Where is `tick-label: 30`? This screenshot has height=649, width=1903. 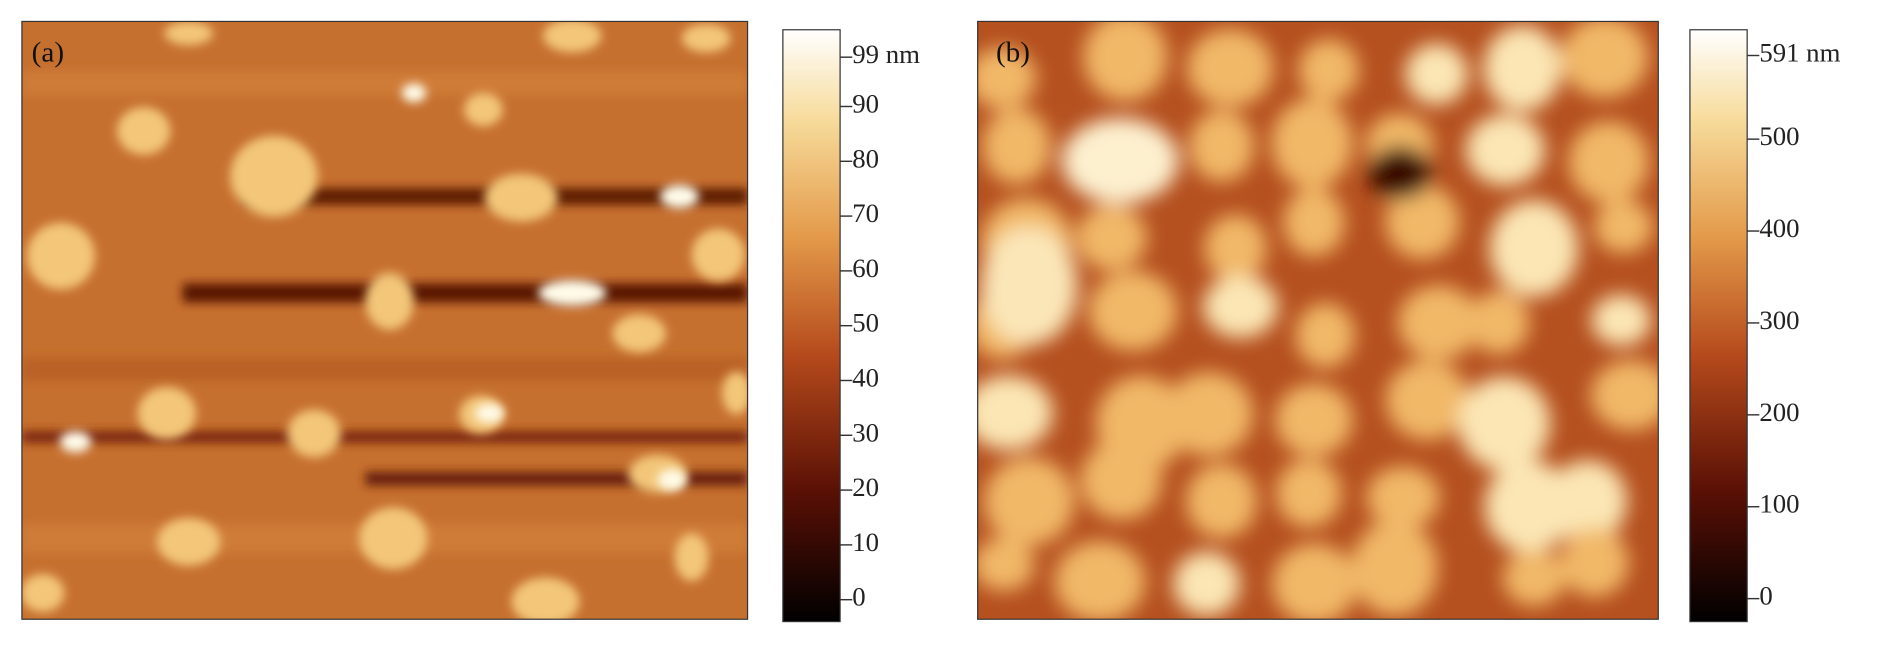 tick-label: 30 is located at coordinates (865, 433).